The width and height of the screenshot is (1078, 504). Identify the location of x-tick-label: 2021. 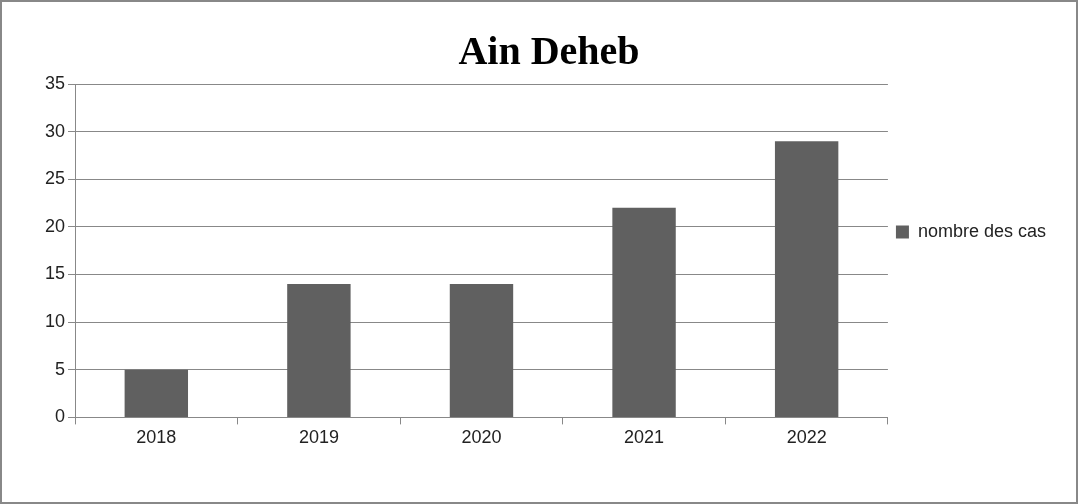
(644, 437).